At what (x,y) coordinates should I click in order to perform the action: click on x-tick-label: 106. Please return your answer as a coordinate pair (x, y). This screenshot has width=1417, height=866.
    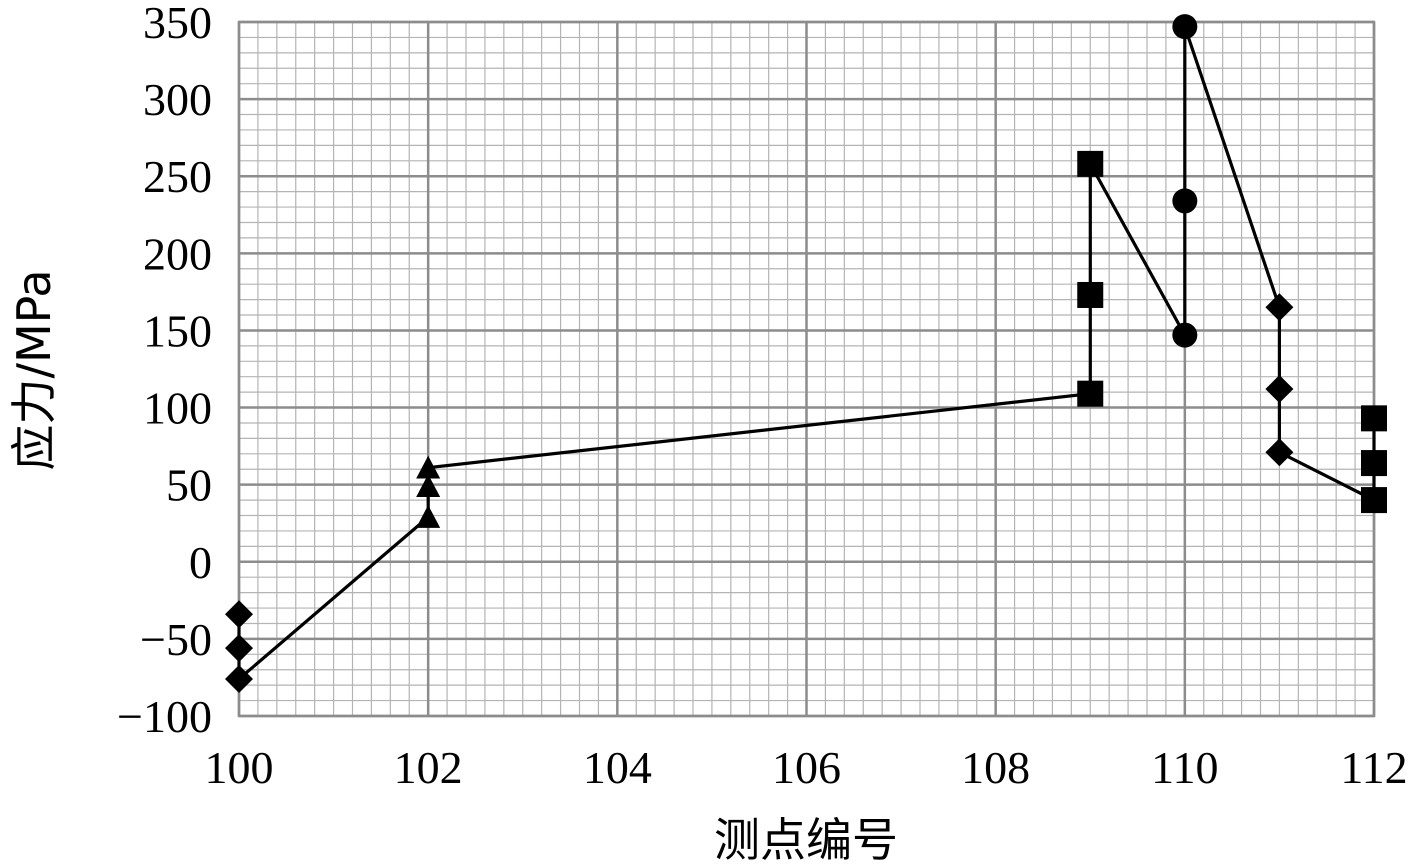
    Looking at the image, I should click on (806, 767).